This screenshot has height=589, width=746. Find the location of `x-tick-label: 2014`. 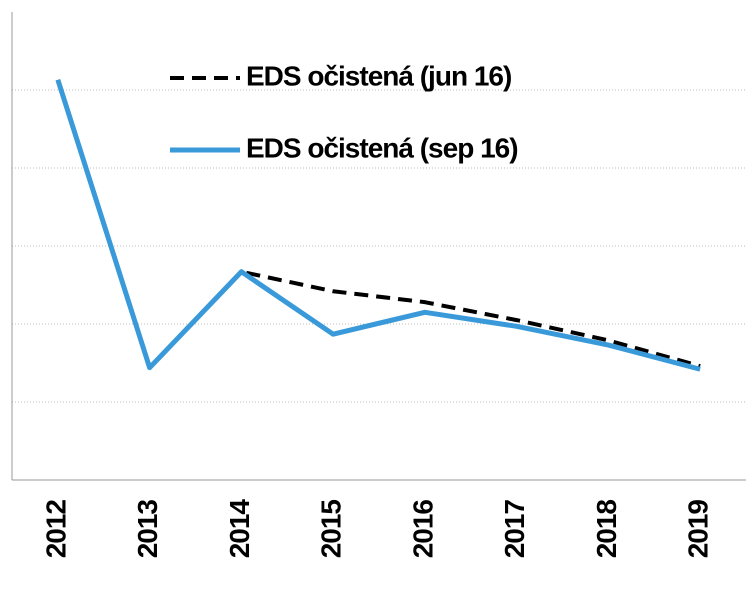

x-tick-label: 2014 is located at coordinates (239, 529).